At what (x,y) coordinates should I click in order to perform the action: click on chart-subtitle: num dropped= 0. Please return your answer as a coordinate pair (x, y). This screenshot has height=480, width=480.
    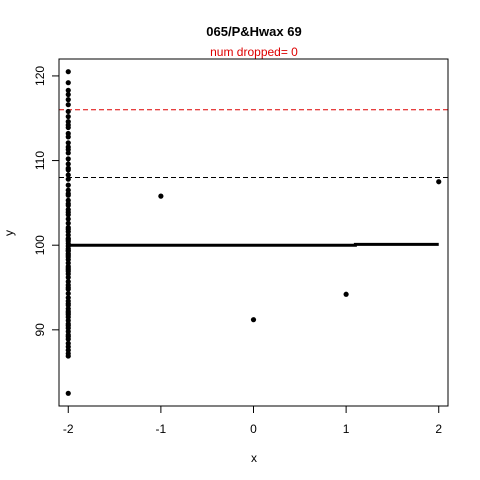
    Looking at the image, I should click on (254, 52).